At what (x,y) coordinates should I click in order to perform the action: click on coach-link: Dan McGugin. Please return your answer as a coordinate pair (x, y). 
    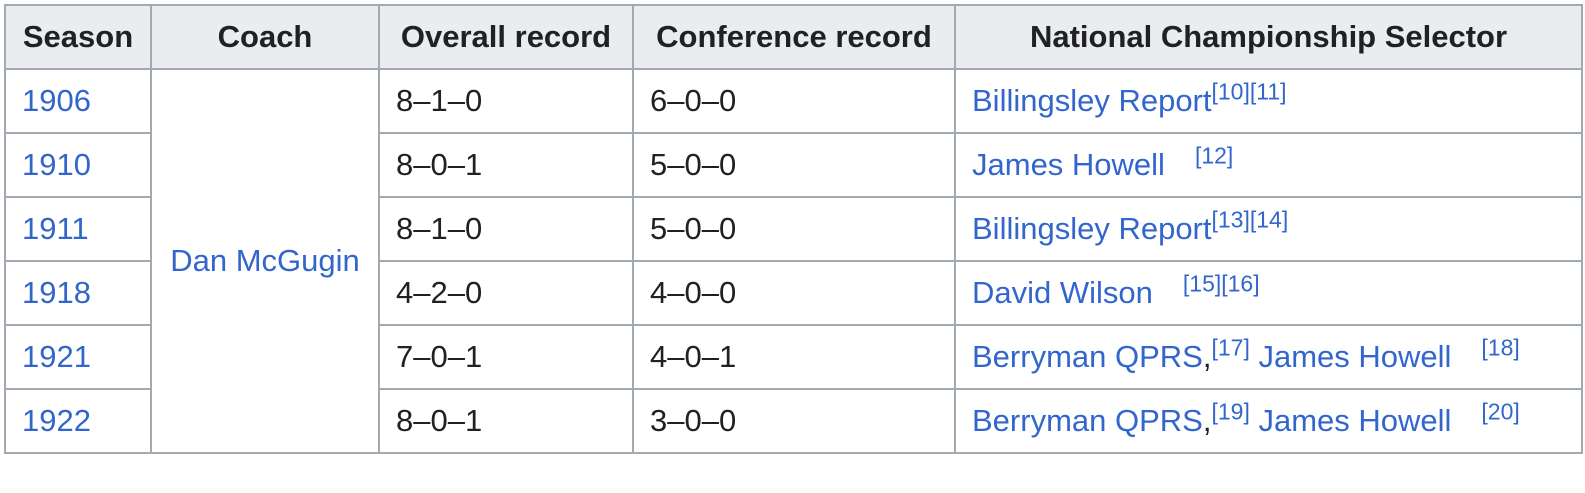
    Looking at the image, I should click on (265, 260).